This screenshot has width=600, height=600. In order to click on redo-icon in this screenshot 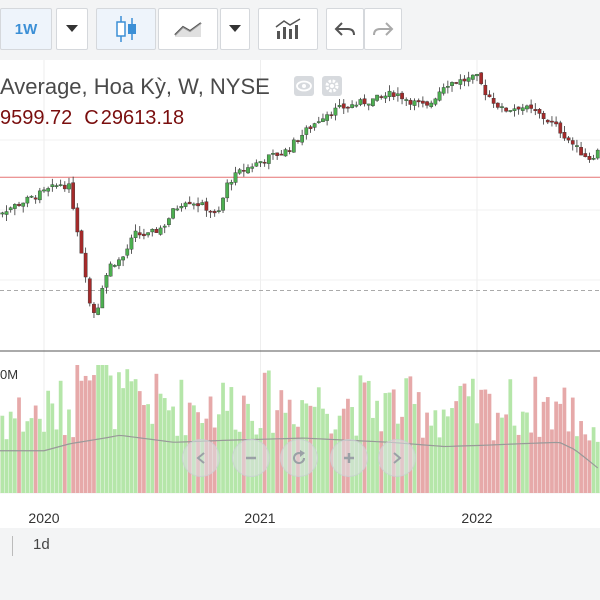, I will do `click(383, 29)`.